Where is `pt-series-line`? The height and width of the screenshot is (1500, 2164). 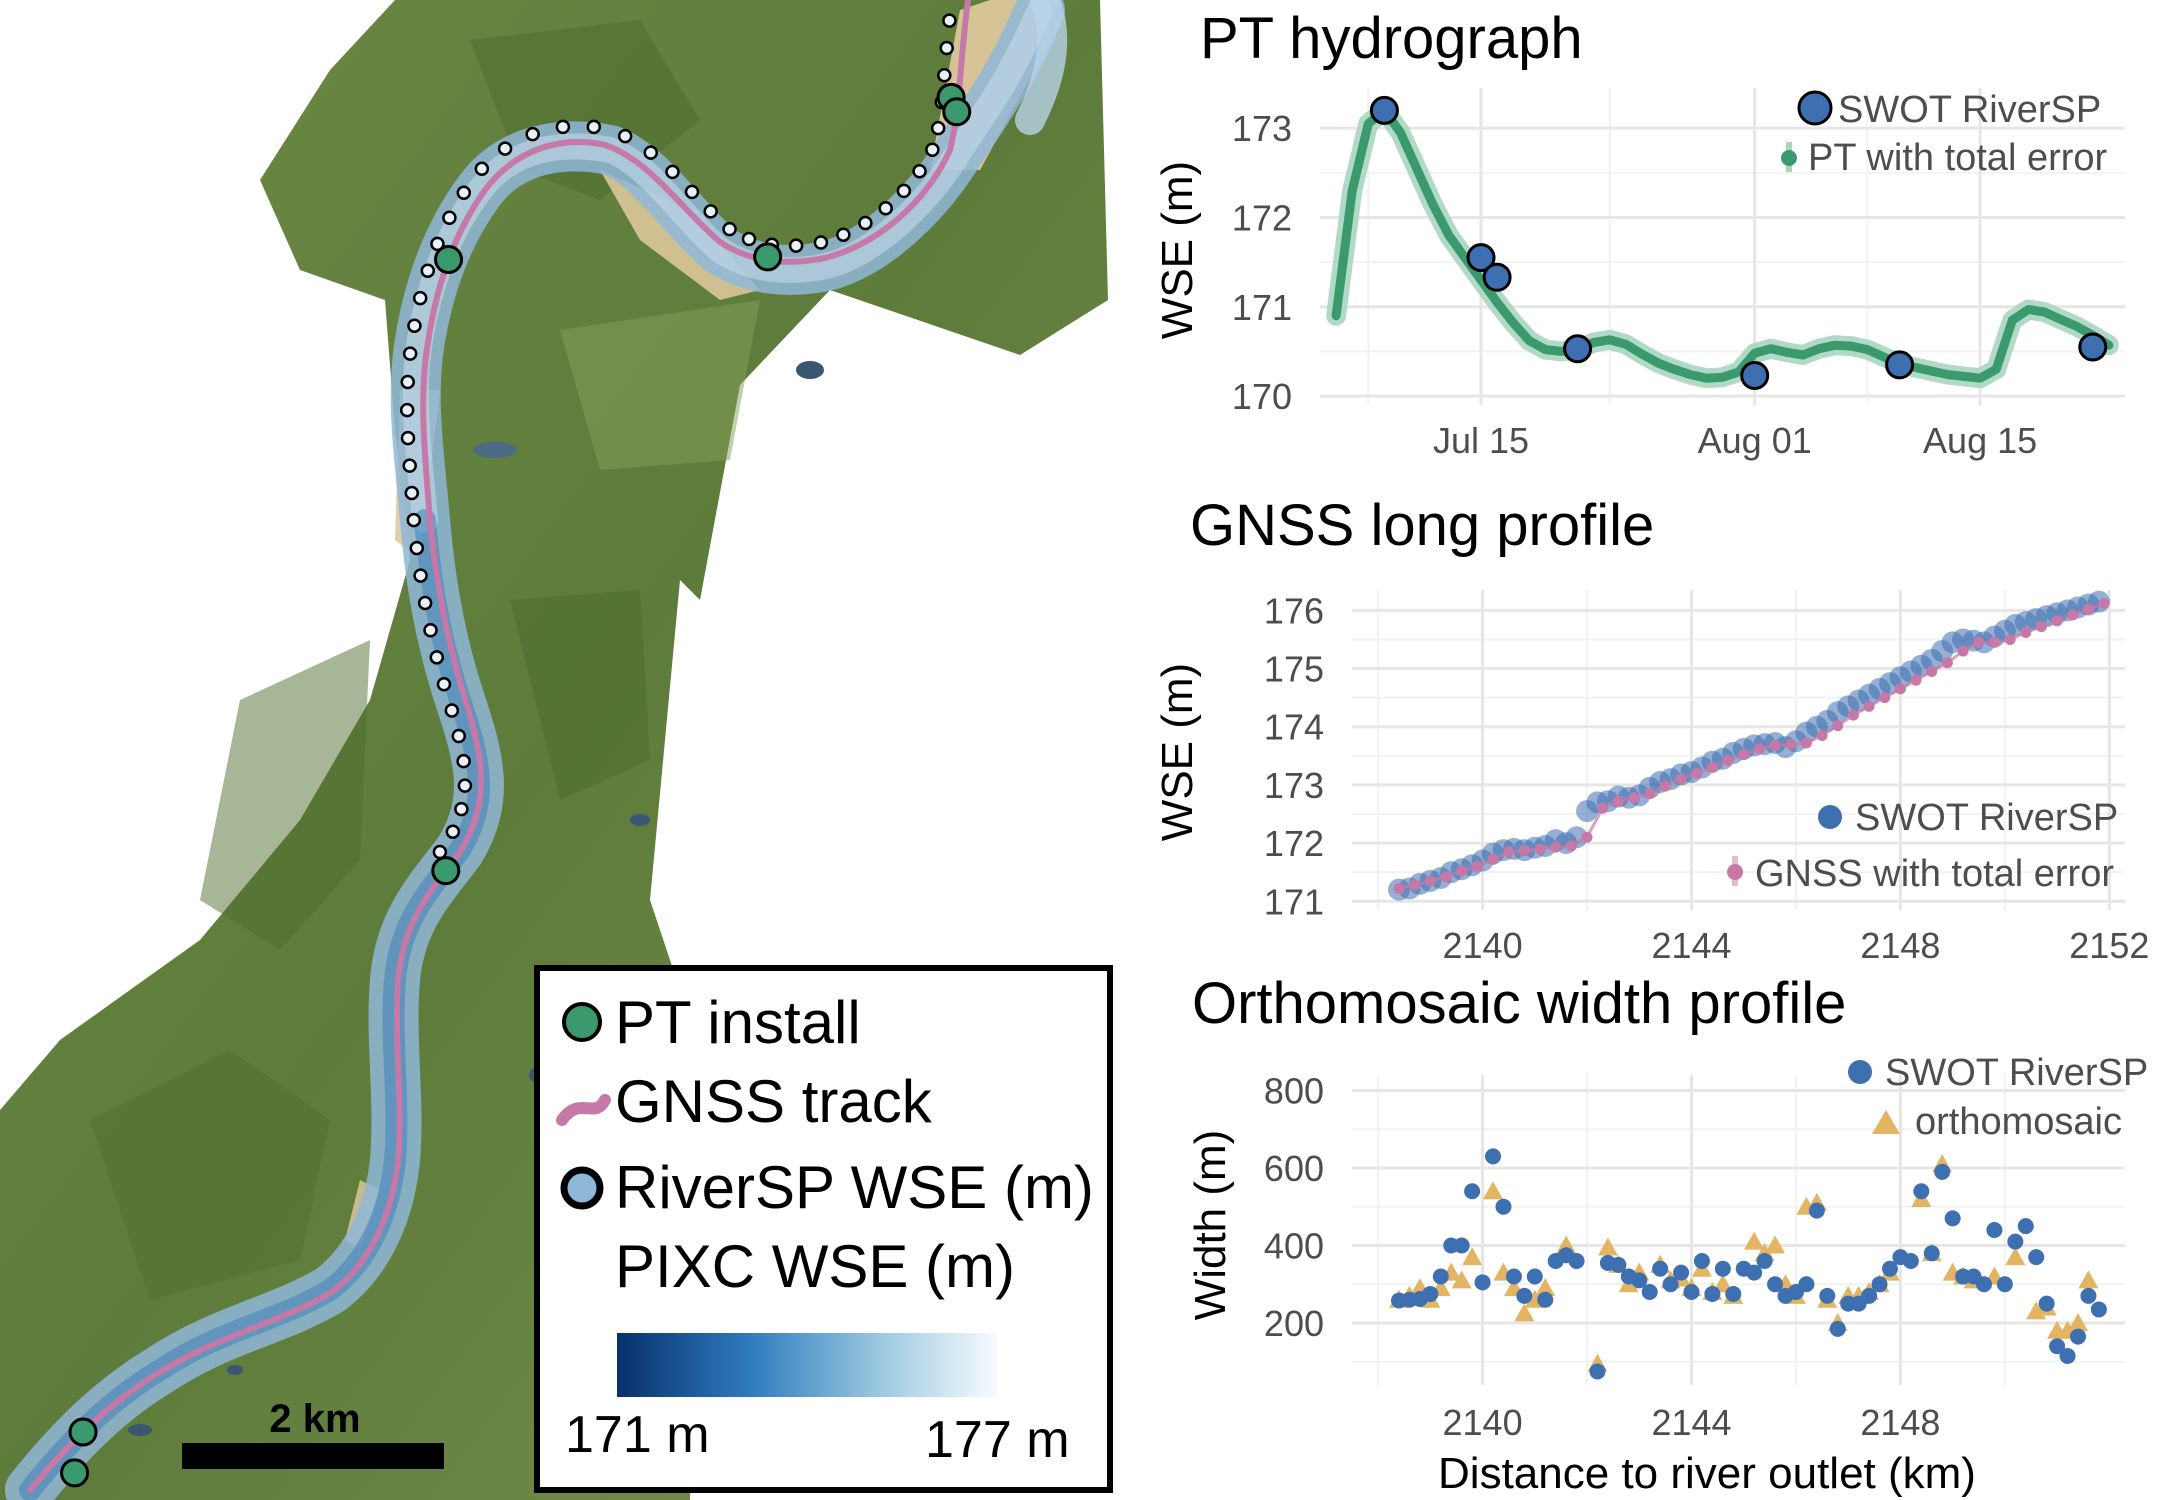
pt-series-line is located at coordinates (1722, 244).